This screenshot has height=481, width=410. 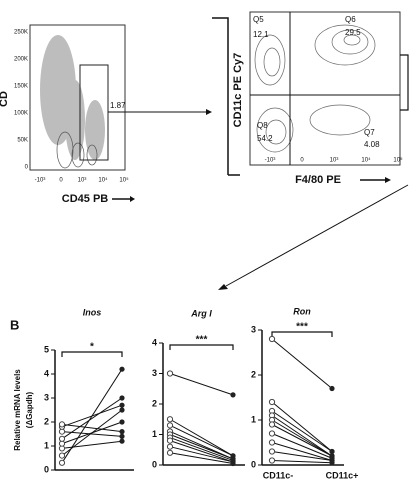 I want to click on y-tick-label: 100K, so click(x=21, y=114).